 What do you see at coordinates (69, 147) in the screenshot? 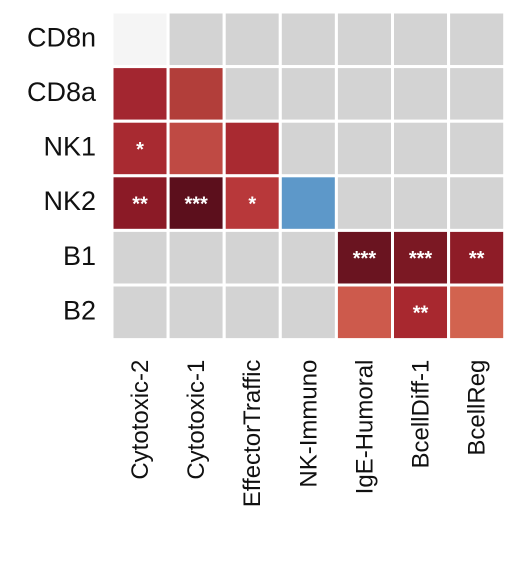
I see `row-label: NK1` at bounding box center [69, 147].